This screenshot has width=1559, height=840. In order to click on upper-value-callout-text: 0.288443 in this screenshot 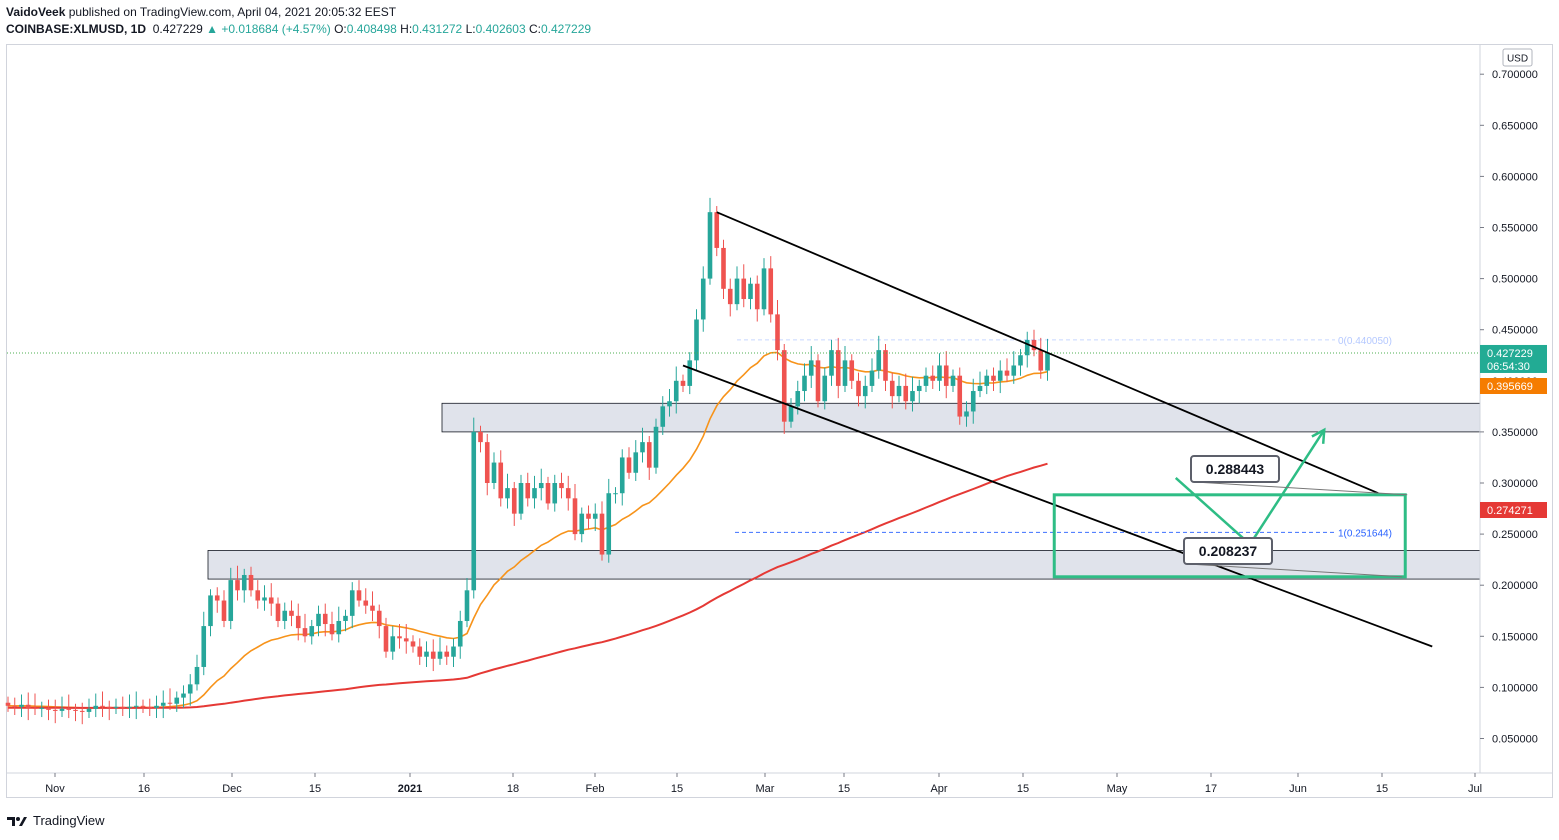, I will do `click(1235, 469)`.